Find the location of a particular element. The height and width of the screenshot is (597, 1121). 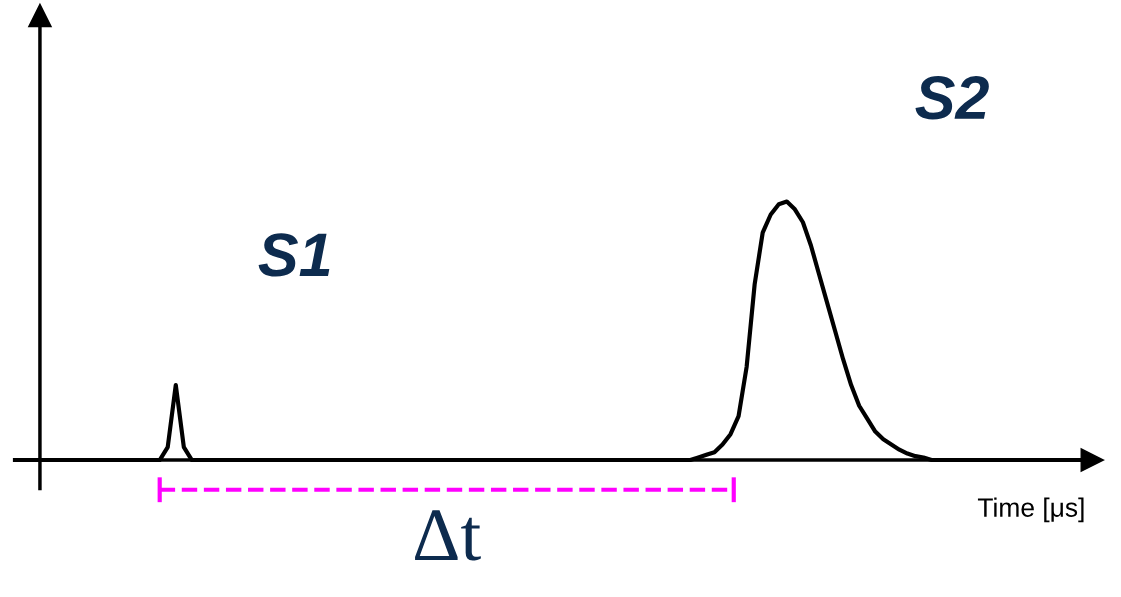

x-axis-title: Time [μs] is located at coordinates (1030, 510).